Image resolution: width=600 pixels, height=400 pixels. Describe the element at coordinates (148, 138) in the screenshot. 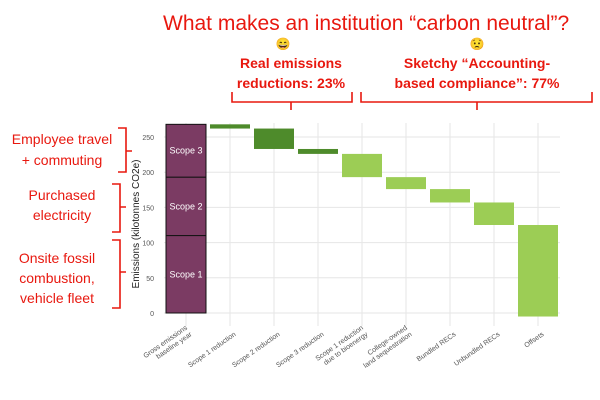

I see `y-tick-label: 250` at that location.